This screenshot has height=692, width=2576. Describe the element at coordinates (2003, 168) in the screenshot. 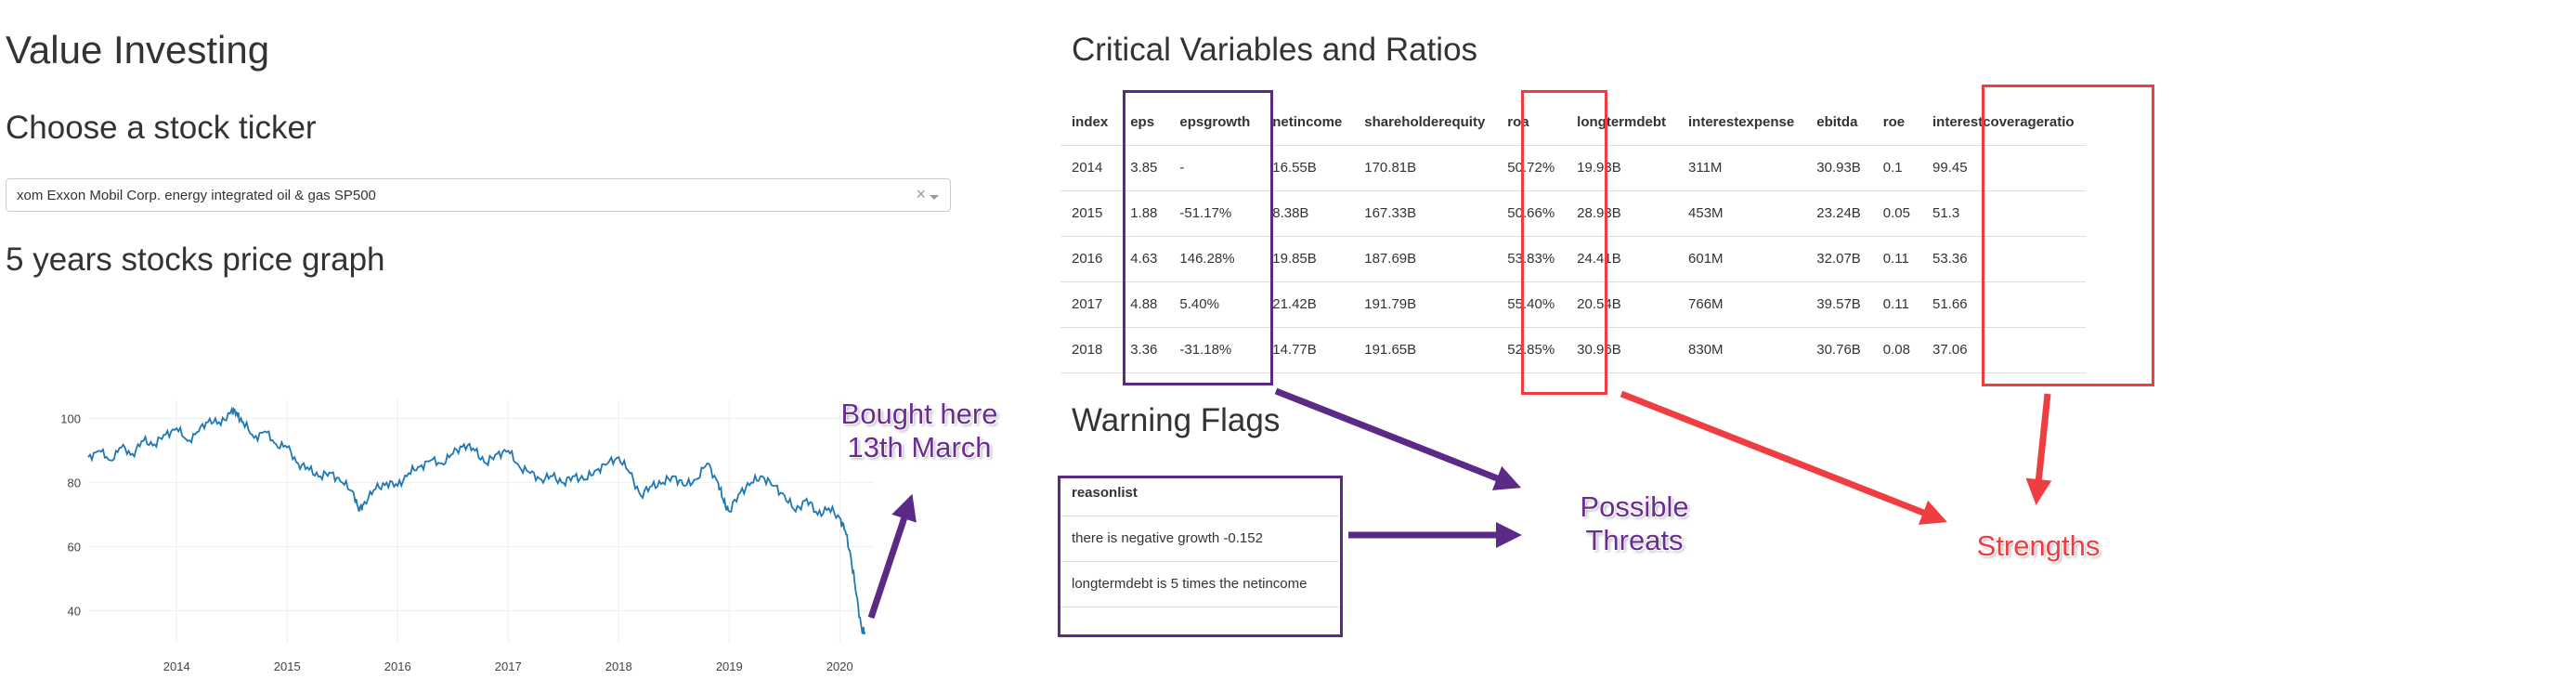

I see `table-cell-interestcoverageratio: 99.45` at that location.